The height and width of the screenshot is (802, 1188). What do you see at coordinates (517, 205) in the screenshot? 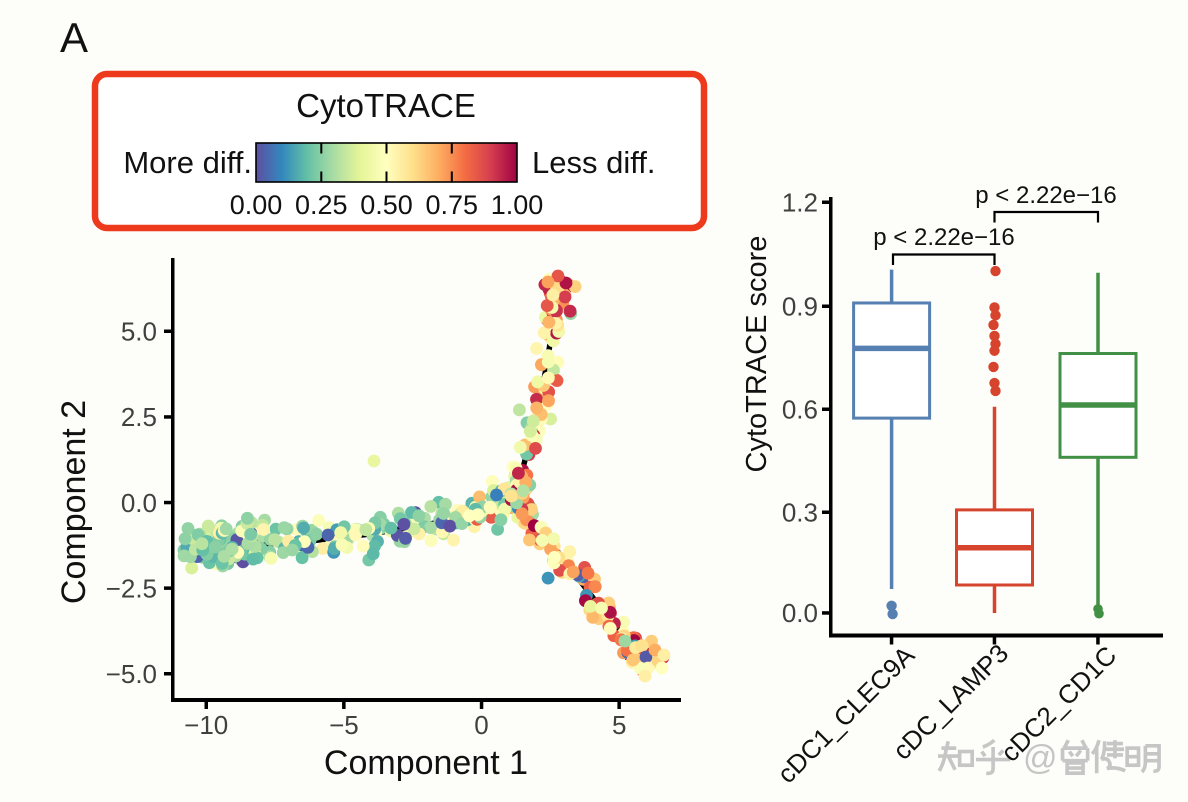
I see `svg-text: 1.00` at bounding box center [517, 205].